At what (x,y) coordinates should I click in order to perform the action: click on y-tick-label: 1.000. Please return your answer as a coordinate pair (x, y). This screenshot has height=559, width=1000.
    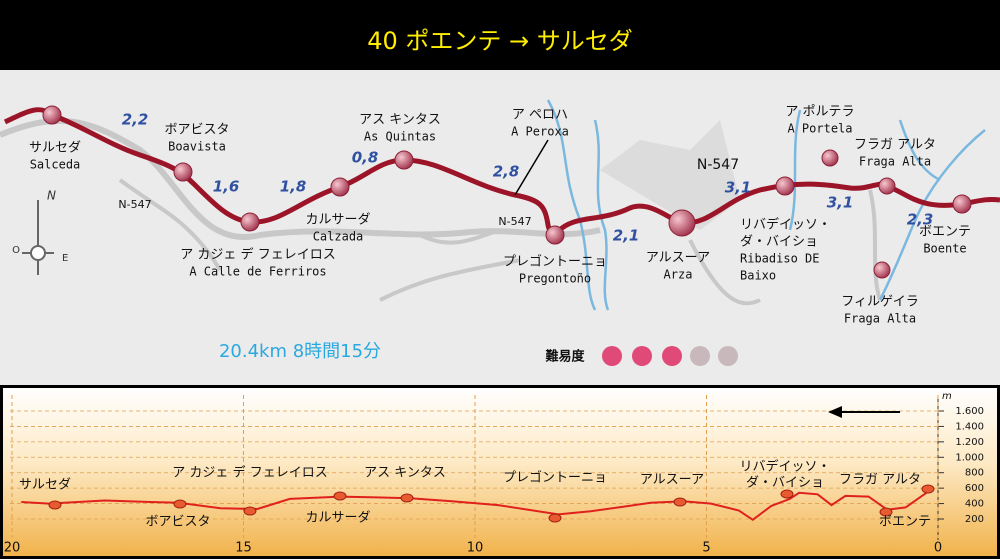
    Looking at the image, I should click on (969, 457).